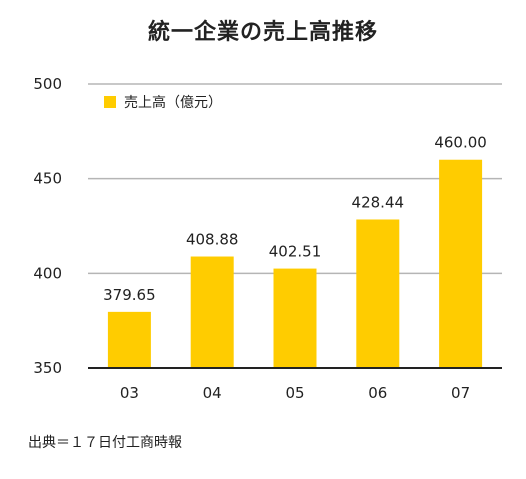 The width and height of the screenshot is (526, 479). I want to click on y-tick-label: 350, so click(47, 368).